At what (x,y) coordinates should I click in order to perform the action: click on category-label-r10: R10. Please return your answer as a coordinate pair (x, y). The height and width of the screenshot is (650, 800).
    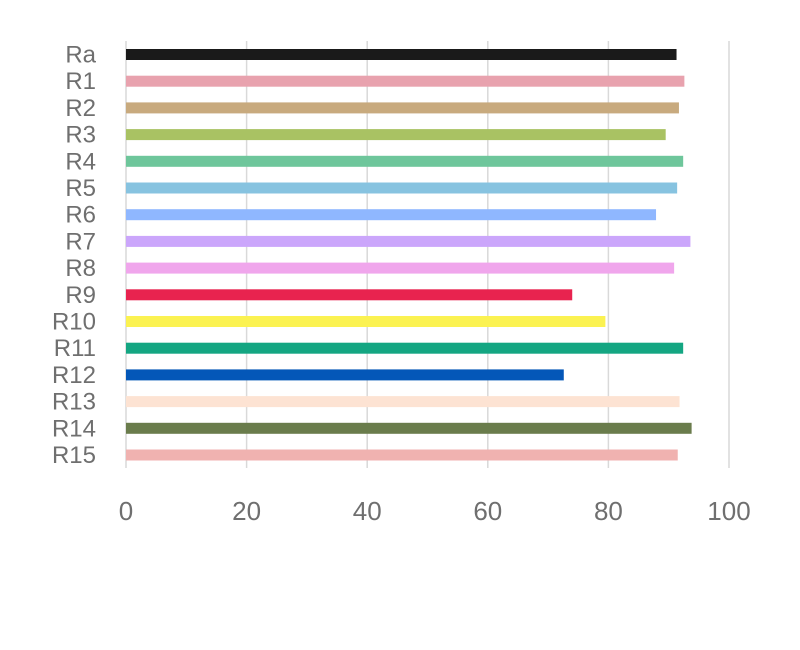
    Looking at the image, I should click on (74, 322).